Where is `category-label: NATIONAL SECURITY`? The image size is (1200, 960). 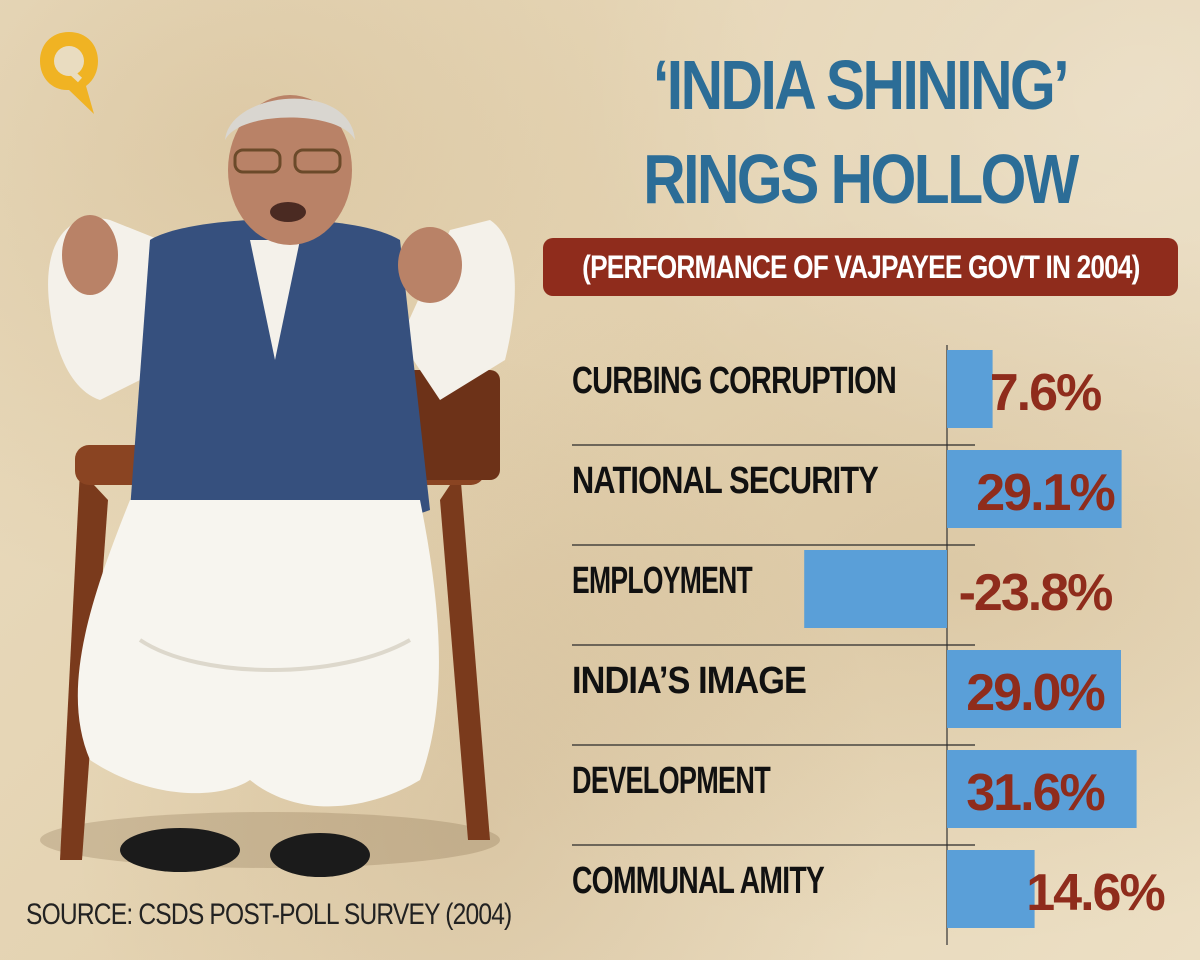 category-label: NATIONAL SECURITY is located at coordinates (725, 481).